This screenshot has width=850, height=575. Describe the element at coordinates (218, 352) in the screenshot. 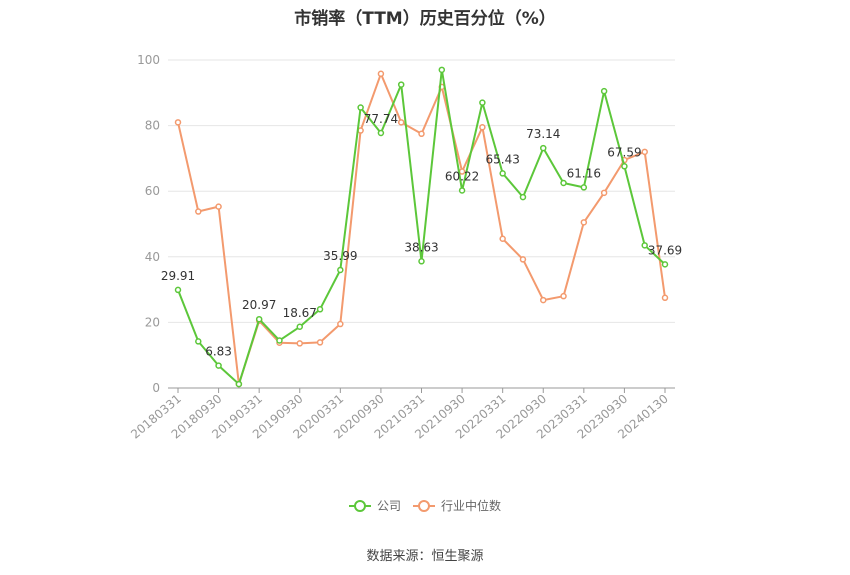

I see `data-label: 6.83` at that location.